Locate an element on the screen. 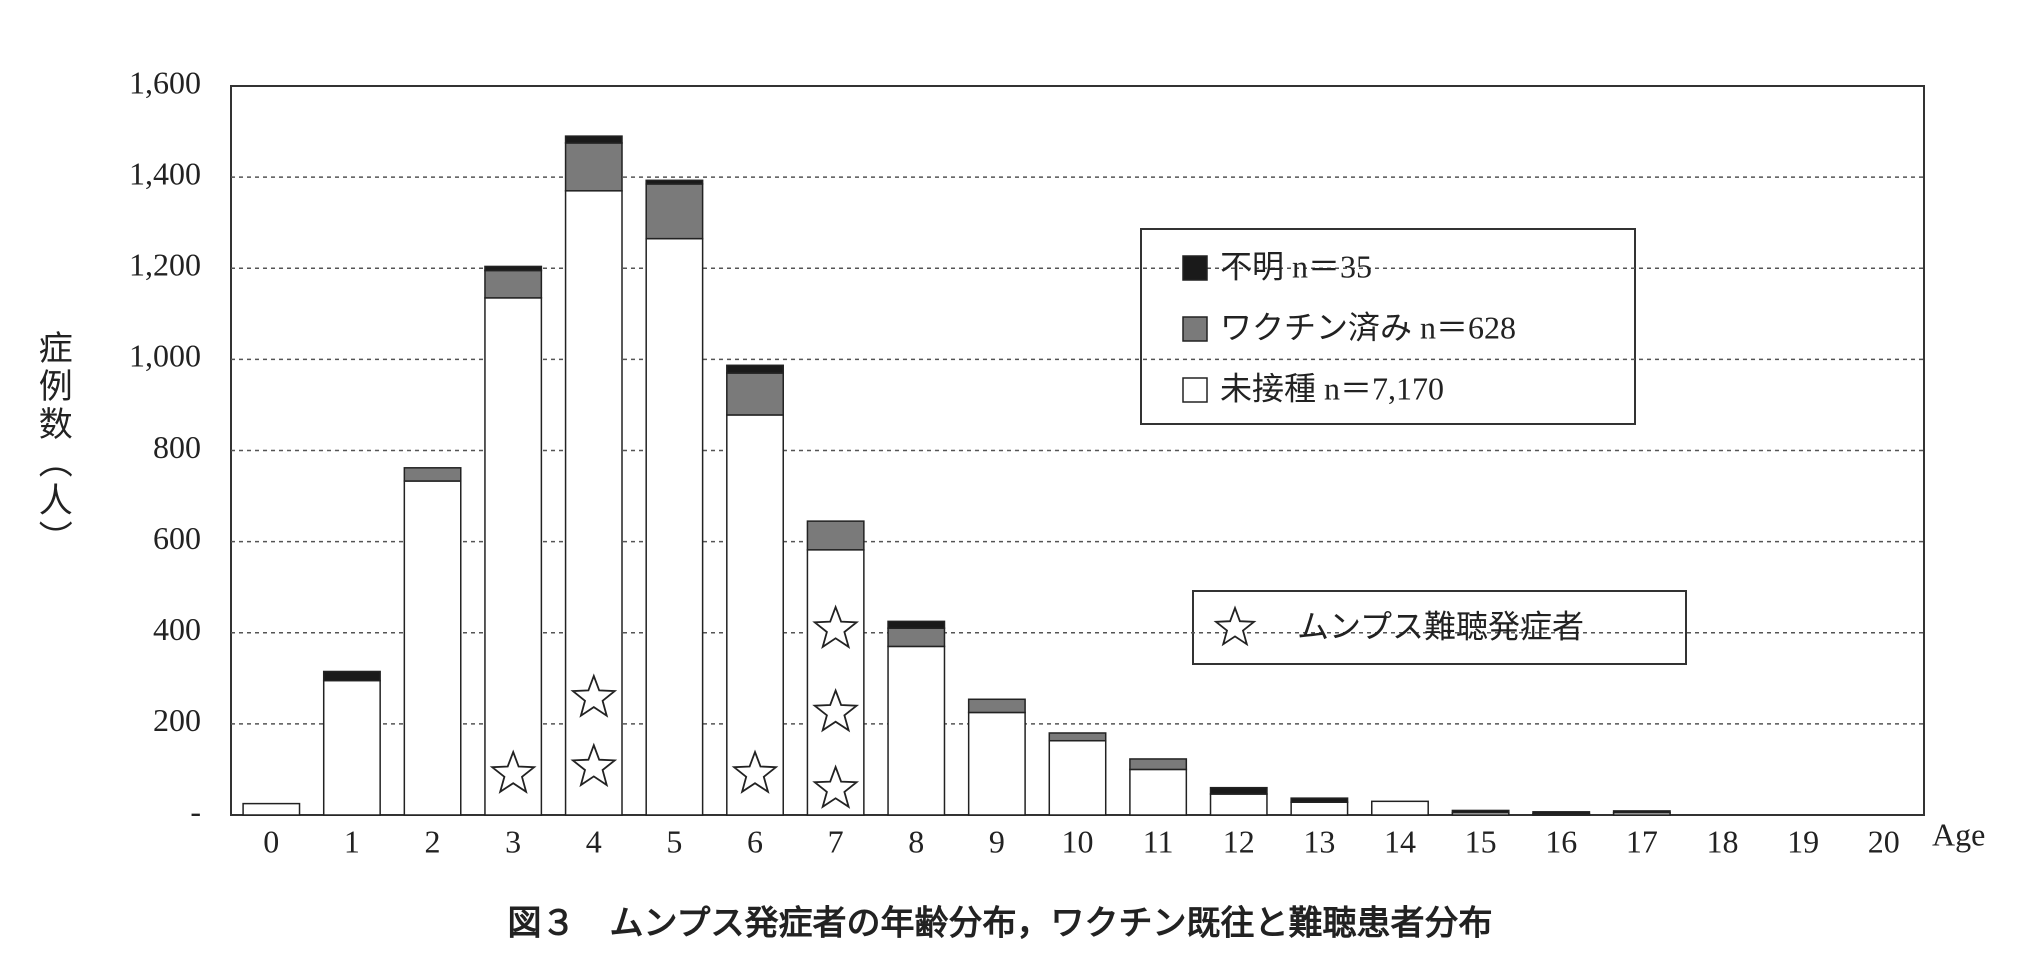  x-tick-label: 6 is located at coordinates (755, 841).